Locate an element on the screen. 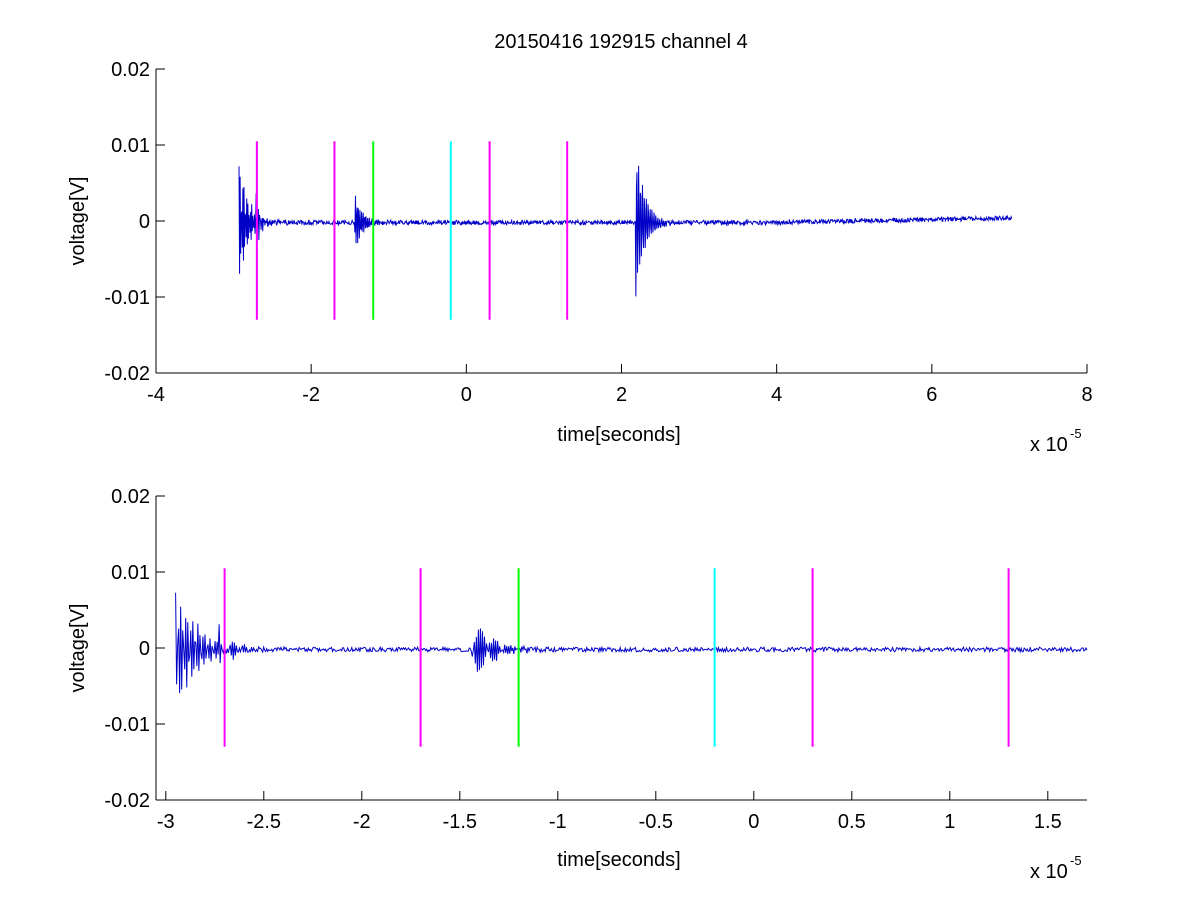  top-x-tick-label: -4 is located at coordinates (156, 395).